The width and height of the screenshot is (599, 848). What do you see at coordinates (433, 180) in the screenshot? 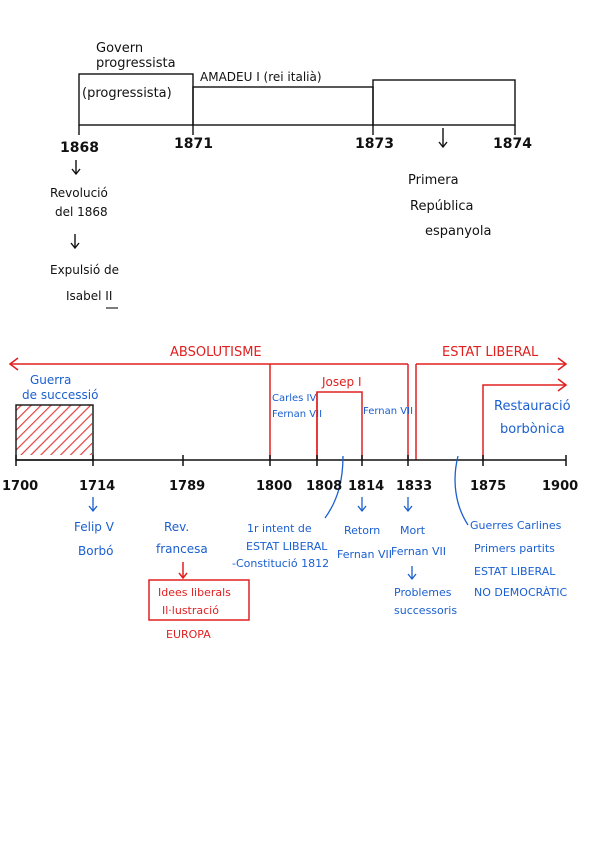
I see `republica-line-1: Primera` at bounding box center [433, 180].